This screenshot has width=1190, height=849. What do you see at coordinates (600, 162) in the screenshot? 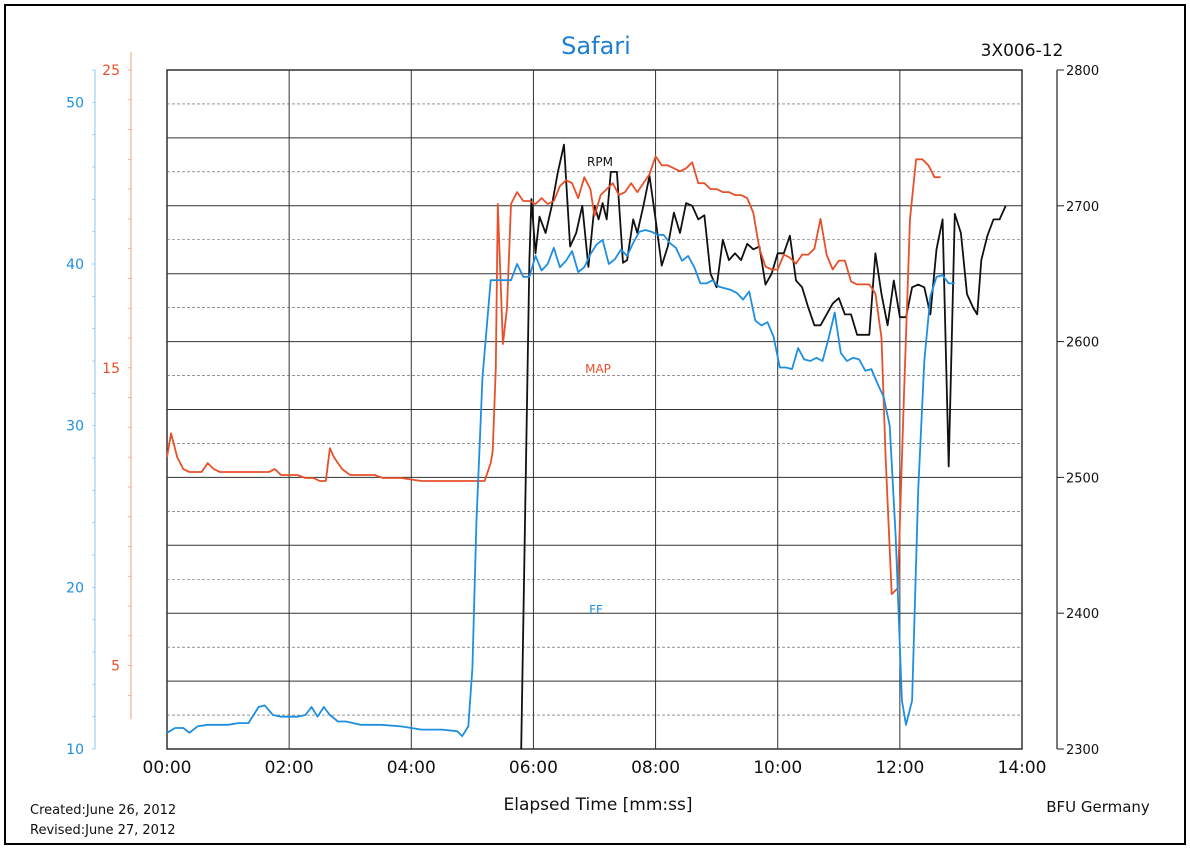
I see `series-label-rpm: RPM` at bounding box center [600, 162].